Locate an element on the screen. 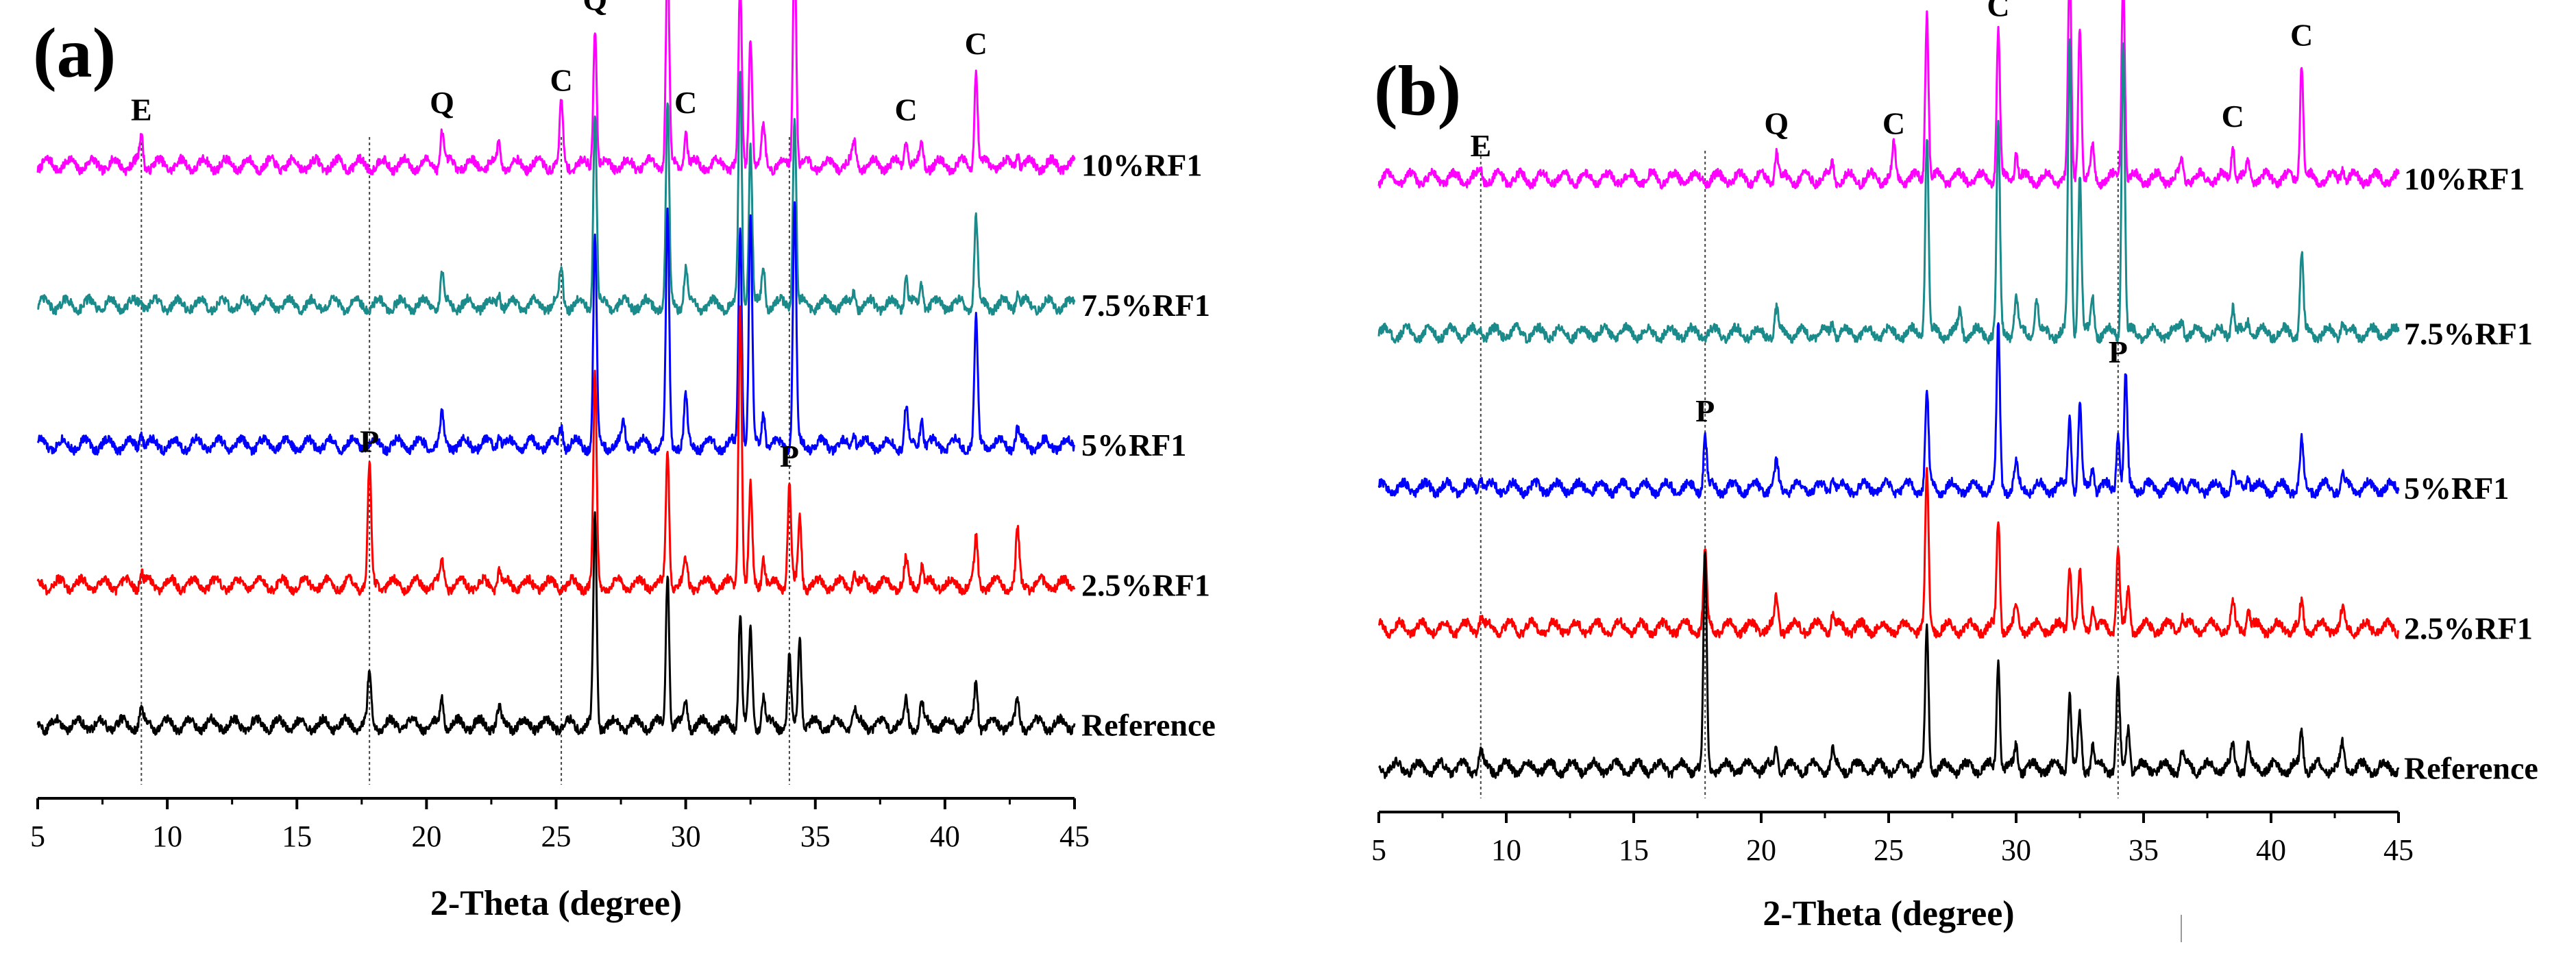  peak-label-0-1: Q is located at coordinates (442, 102).